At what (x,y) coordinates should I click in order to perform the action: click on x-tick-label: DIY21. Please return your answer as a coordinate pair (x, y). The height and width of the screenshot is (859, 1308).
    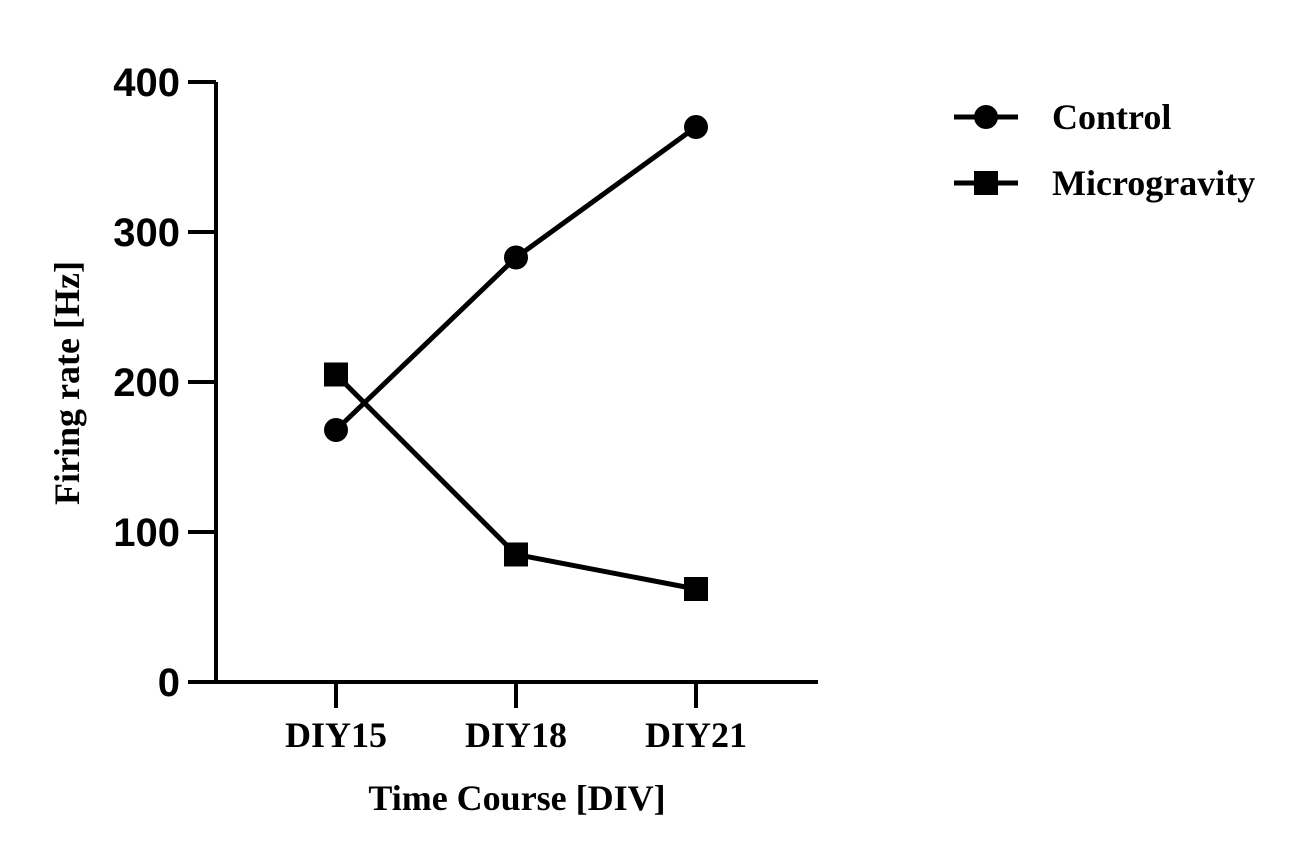
    Looking at the image, I should click on (696, 735).